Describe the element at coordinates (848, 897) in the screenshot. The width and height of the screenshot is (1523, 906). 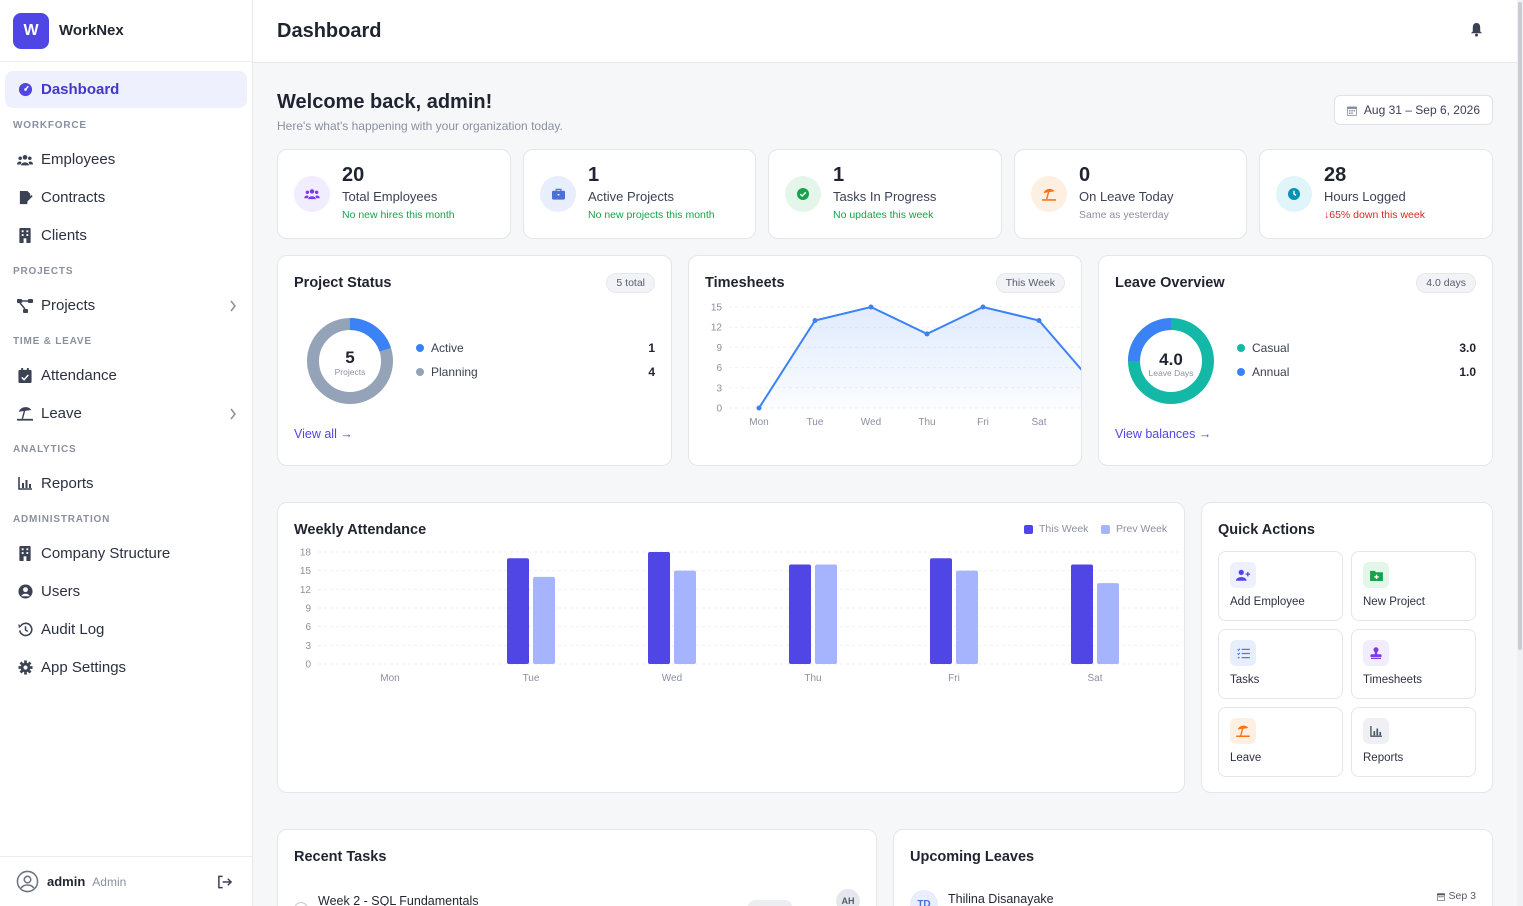
I see `task-assignee-avatar: AH` at that location.